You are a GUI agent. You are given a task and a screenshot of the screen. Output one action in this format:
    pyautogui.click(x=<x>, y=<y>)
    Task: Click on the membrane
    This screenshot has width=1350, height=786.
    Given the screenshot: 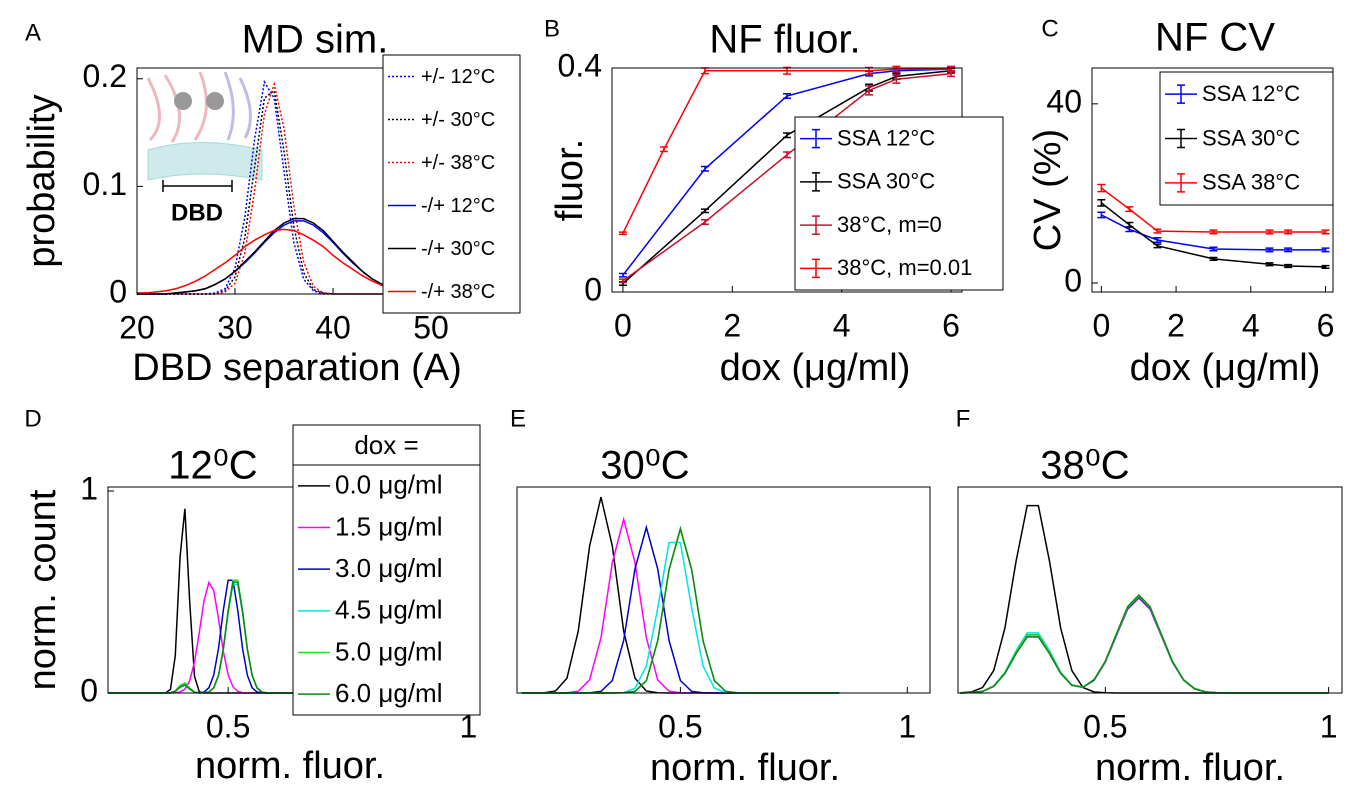 What is the action you would take?
    pyautogui.click(x=205, y=161)
    